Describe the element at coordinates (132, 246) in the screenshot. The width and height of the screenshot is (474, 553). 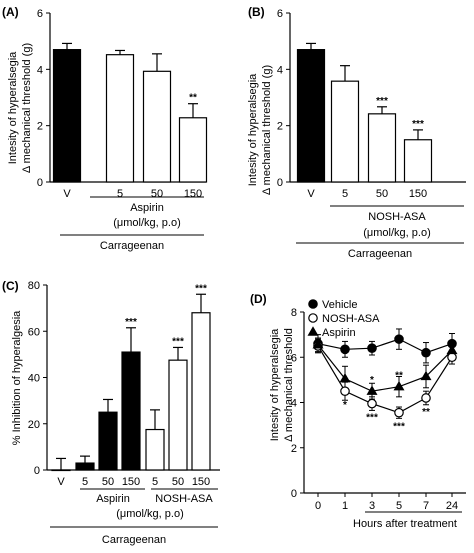
I see `panel-a-bracket-carrageenan-label: Carrageenan` at that location.